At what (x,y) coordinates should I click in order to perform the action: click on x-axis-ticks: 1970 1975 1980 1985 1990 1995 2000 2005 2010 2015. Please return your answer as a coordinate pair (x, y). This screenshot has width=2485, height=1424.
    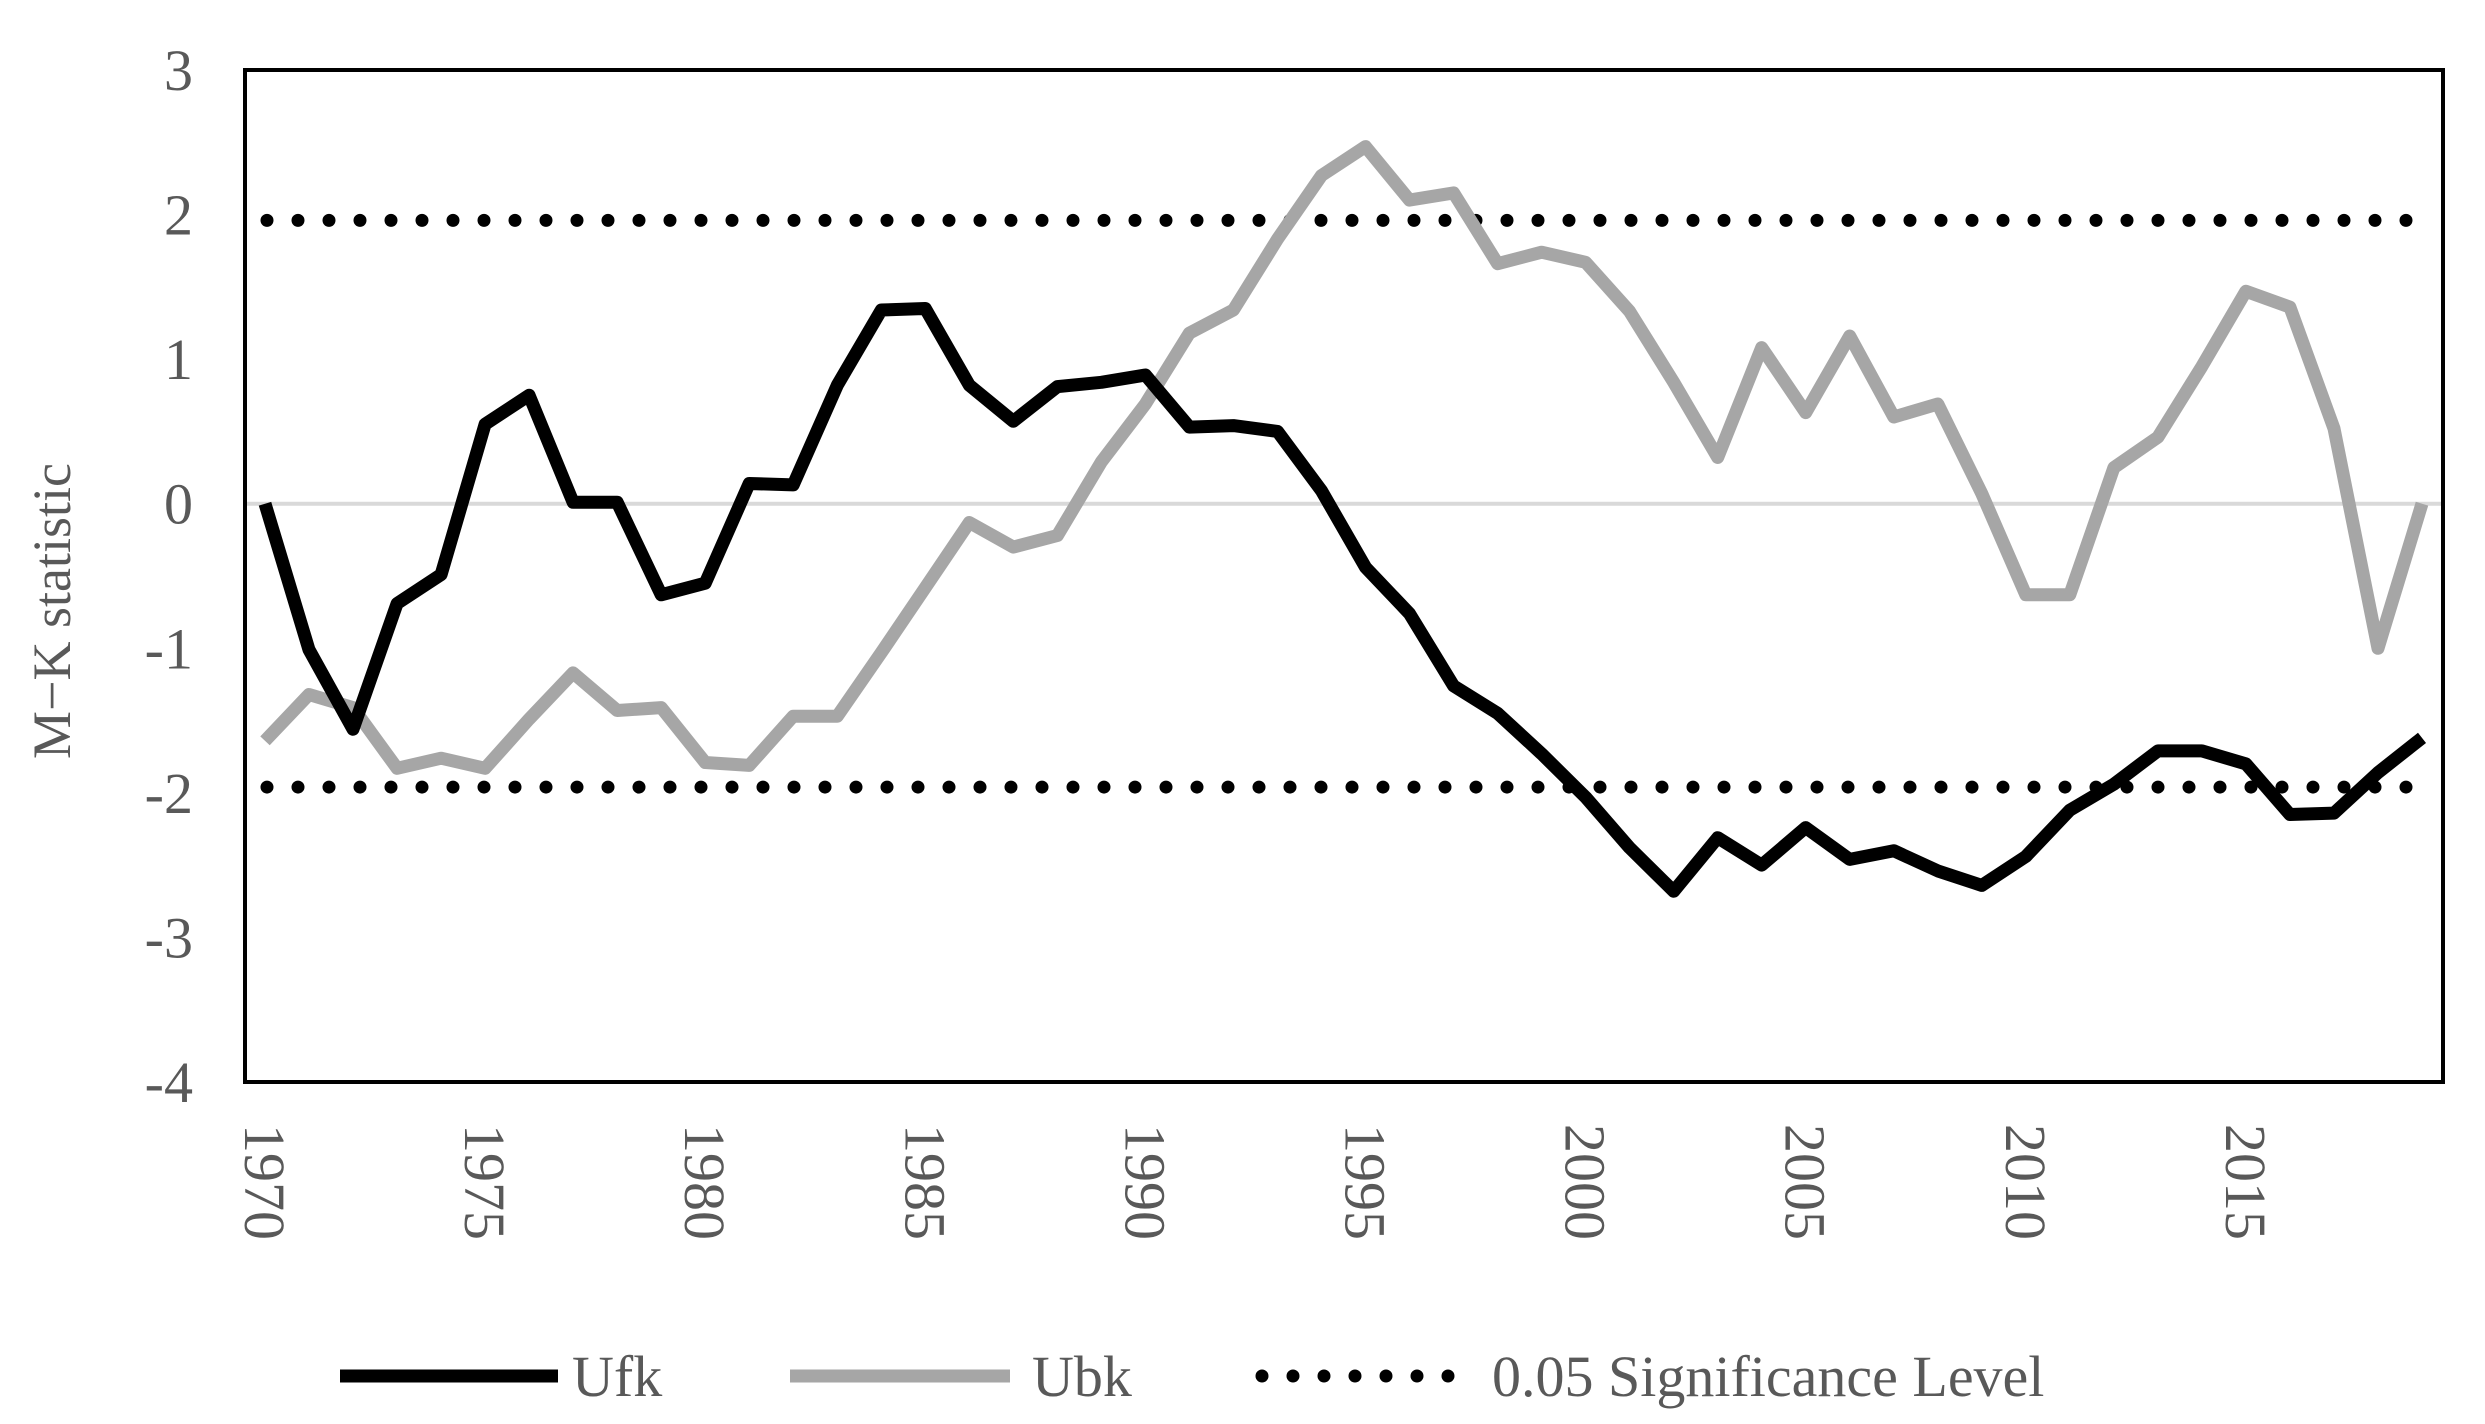
    Looking at the image, I should click on (1255, 1182).